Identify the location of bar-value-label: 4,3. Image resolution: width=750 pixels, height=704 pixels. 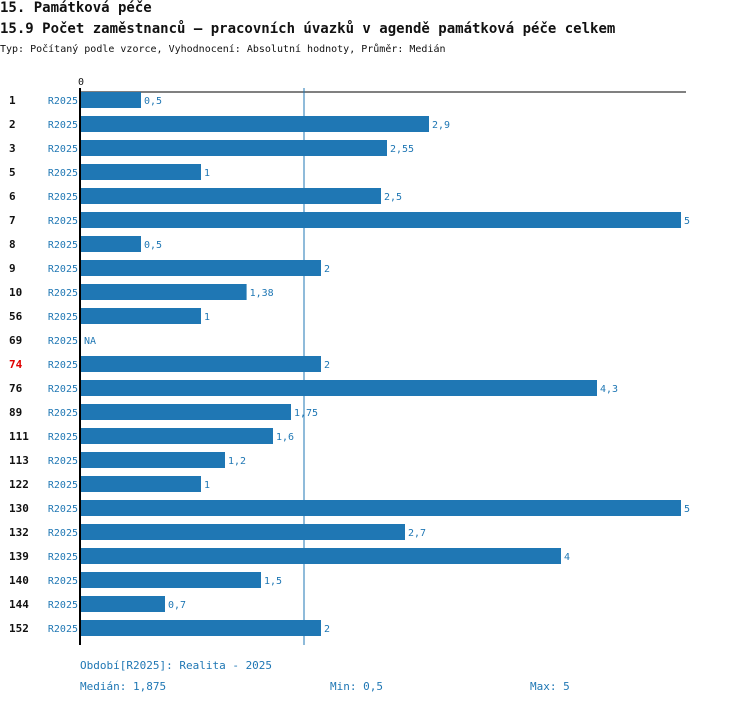
(609, 389).